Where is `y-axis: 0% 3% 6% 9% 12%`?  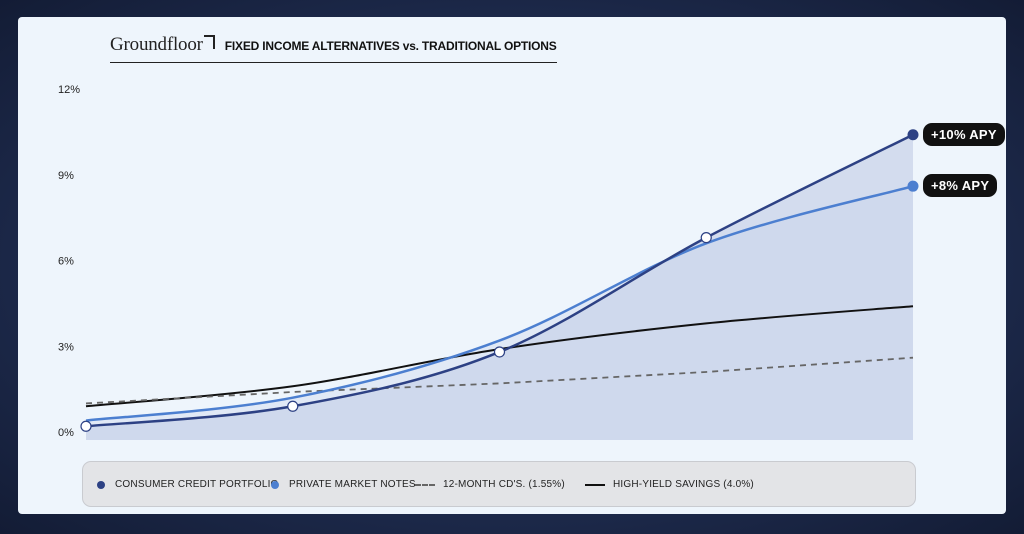
y-axis: 0% 3% 6% 9% 12% is located at coordinates (69, 261).